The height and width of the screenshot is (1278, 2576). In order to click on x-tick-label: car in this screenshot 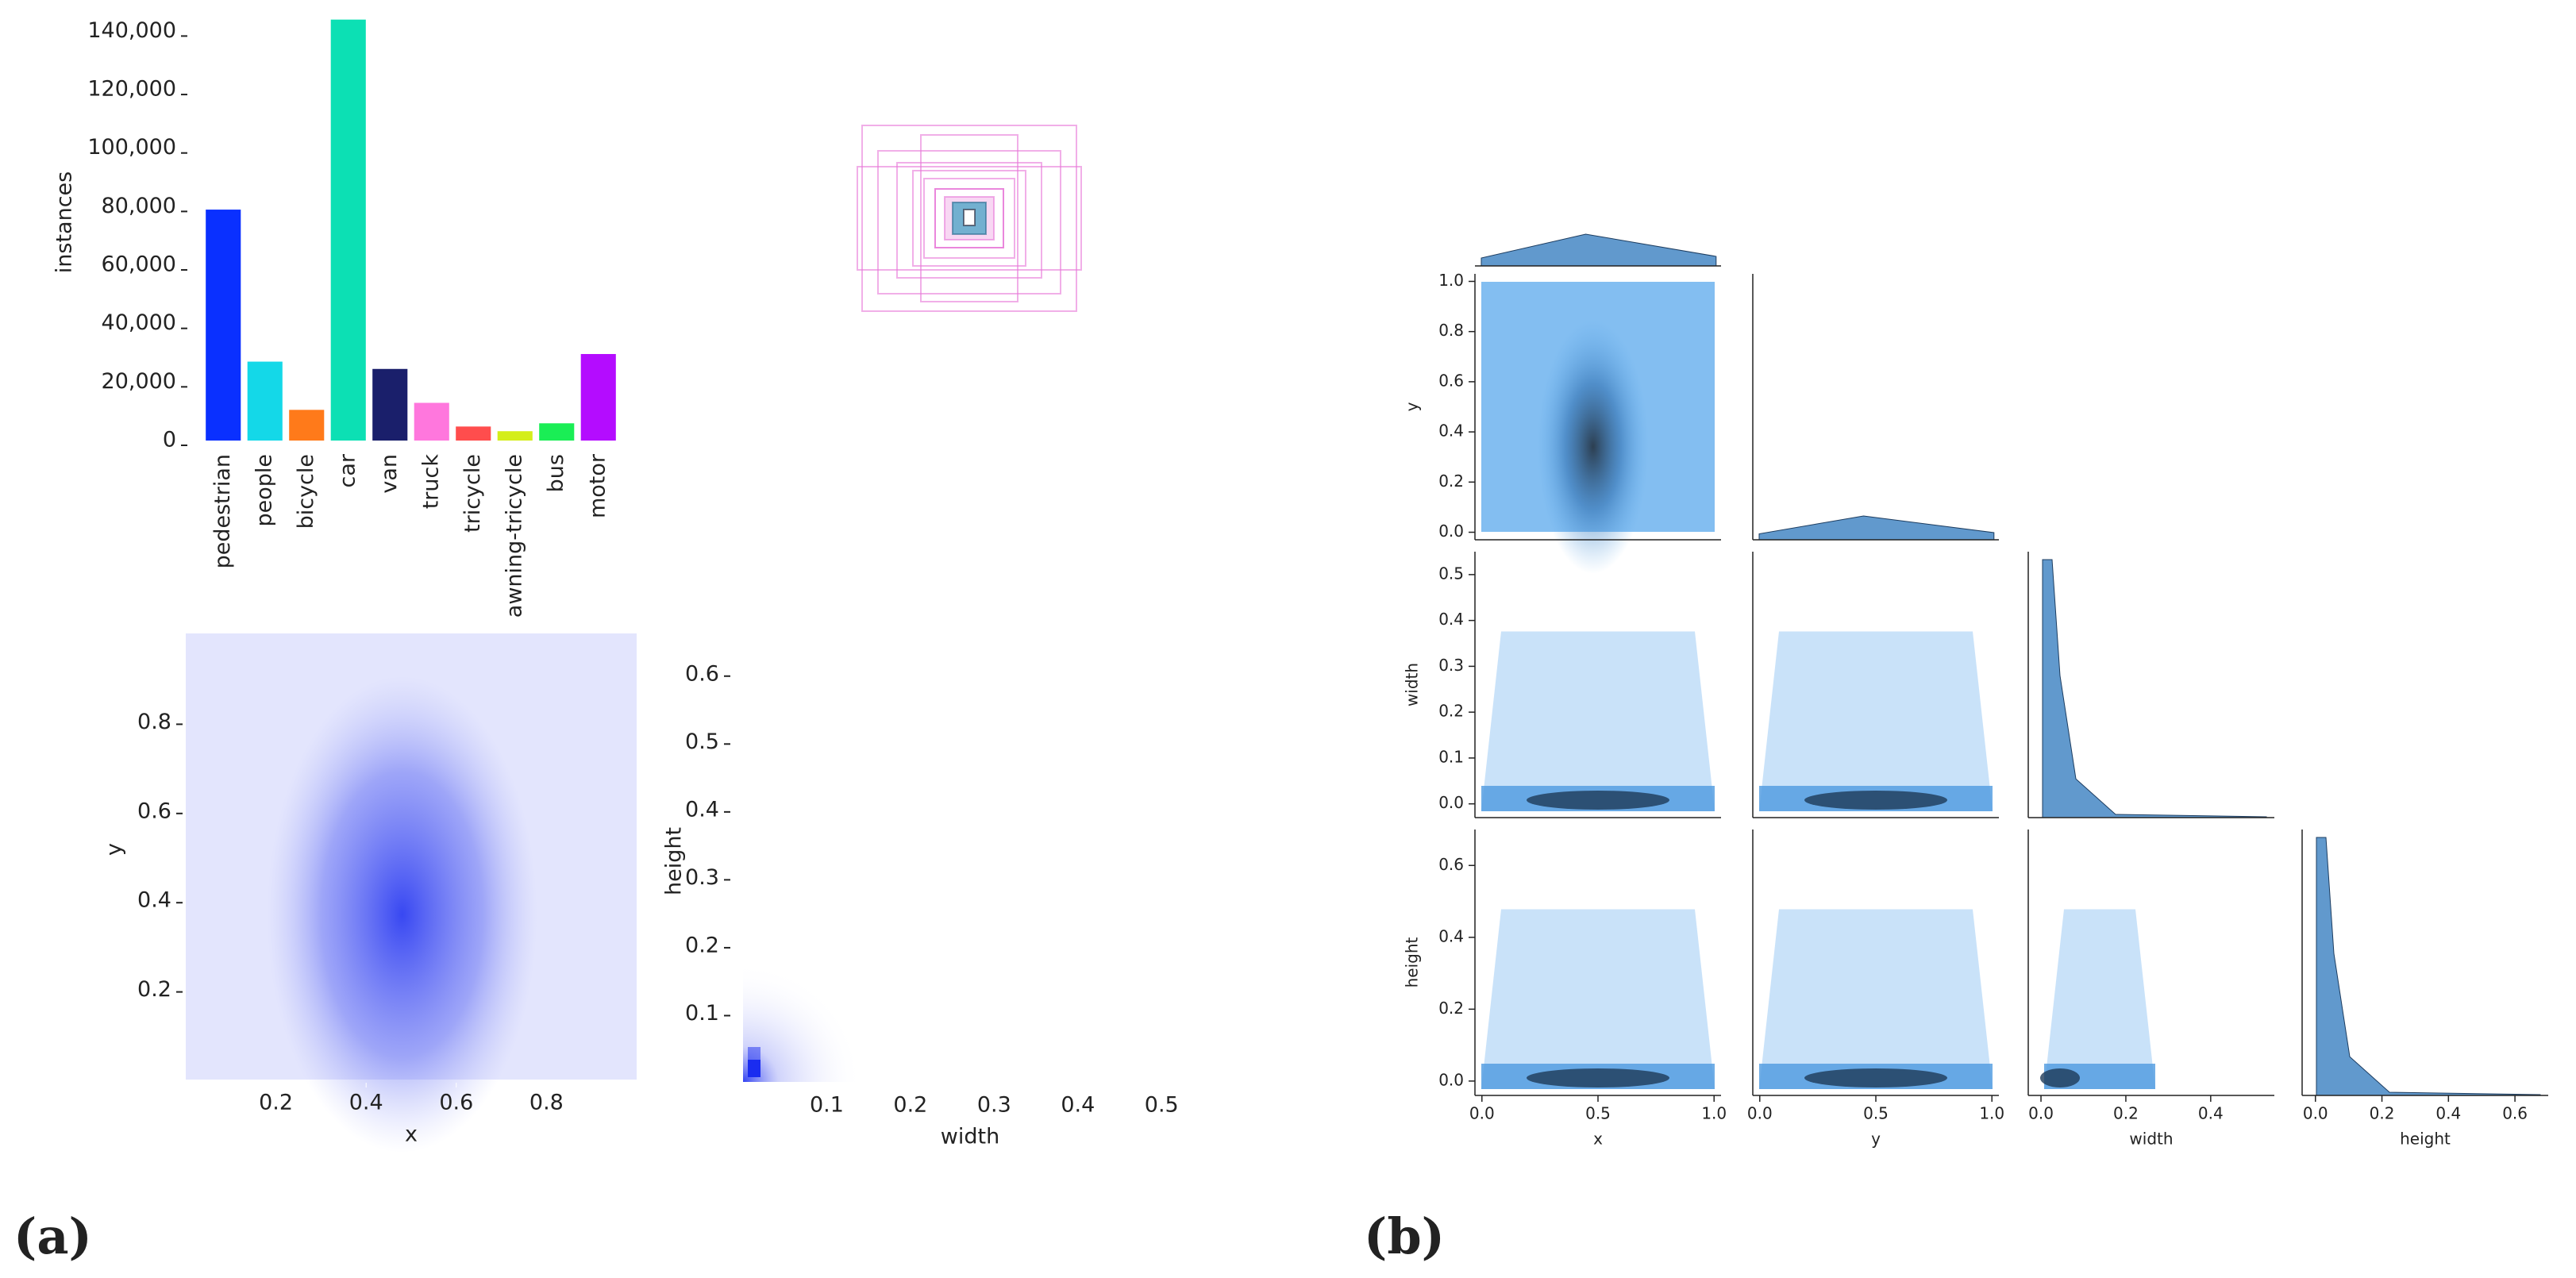, I will do `click(347, 470)`.